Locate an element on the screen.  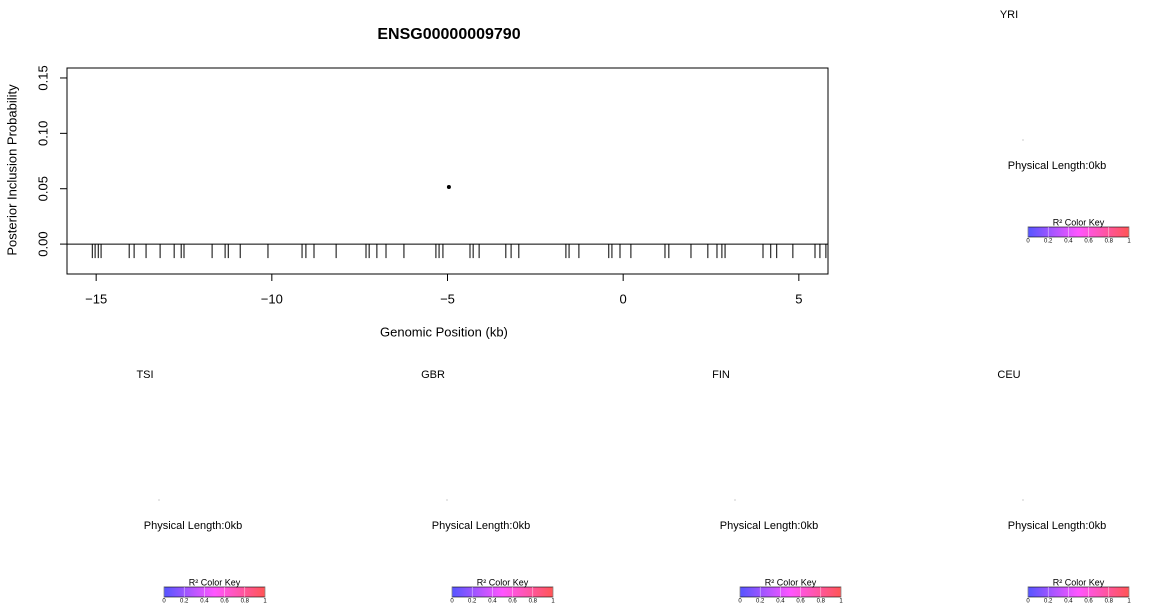
x-tick-label: −15 is located at coordinates (96, 298).